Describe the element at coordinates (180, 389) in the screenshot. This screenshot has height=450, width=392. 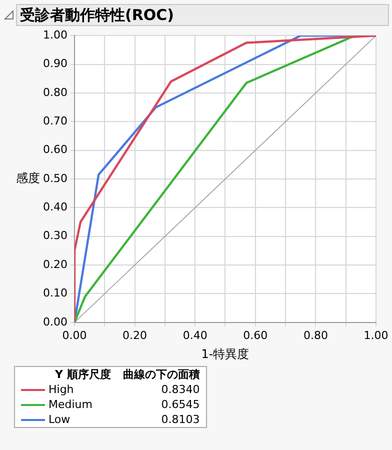
I see `text: 0.8340` at that location.